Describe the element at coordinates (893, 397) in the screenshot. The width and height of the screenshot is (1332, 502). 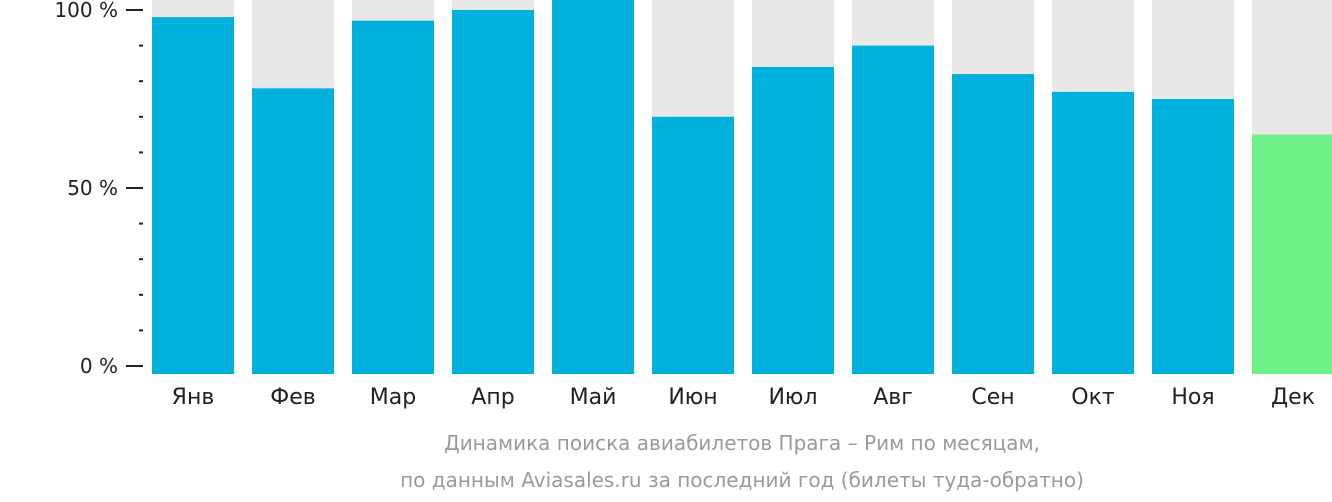
I see `x-tick-label: Авг` at that location.